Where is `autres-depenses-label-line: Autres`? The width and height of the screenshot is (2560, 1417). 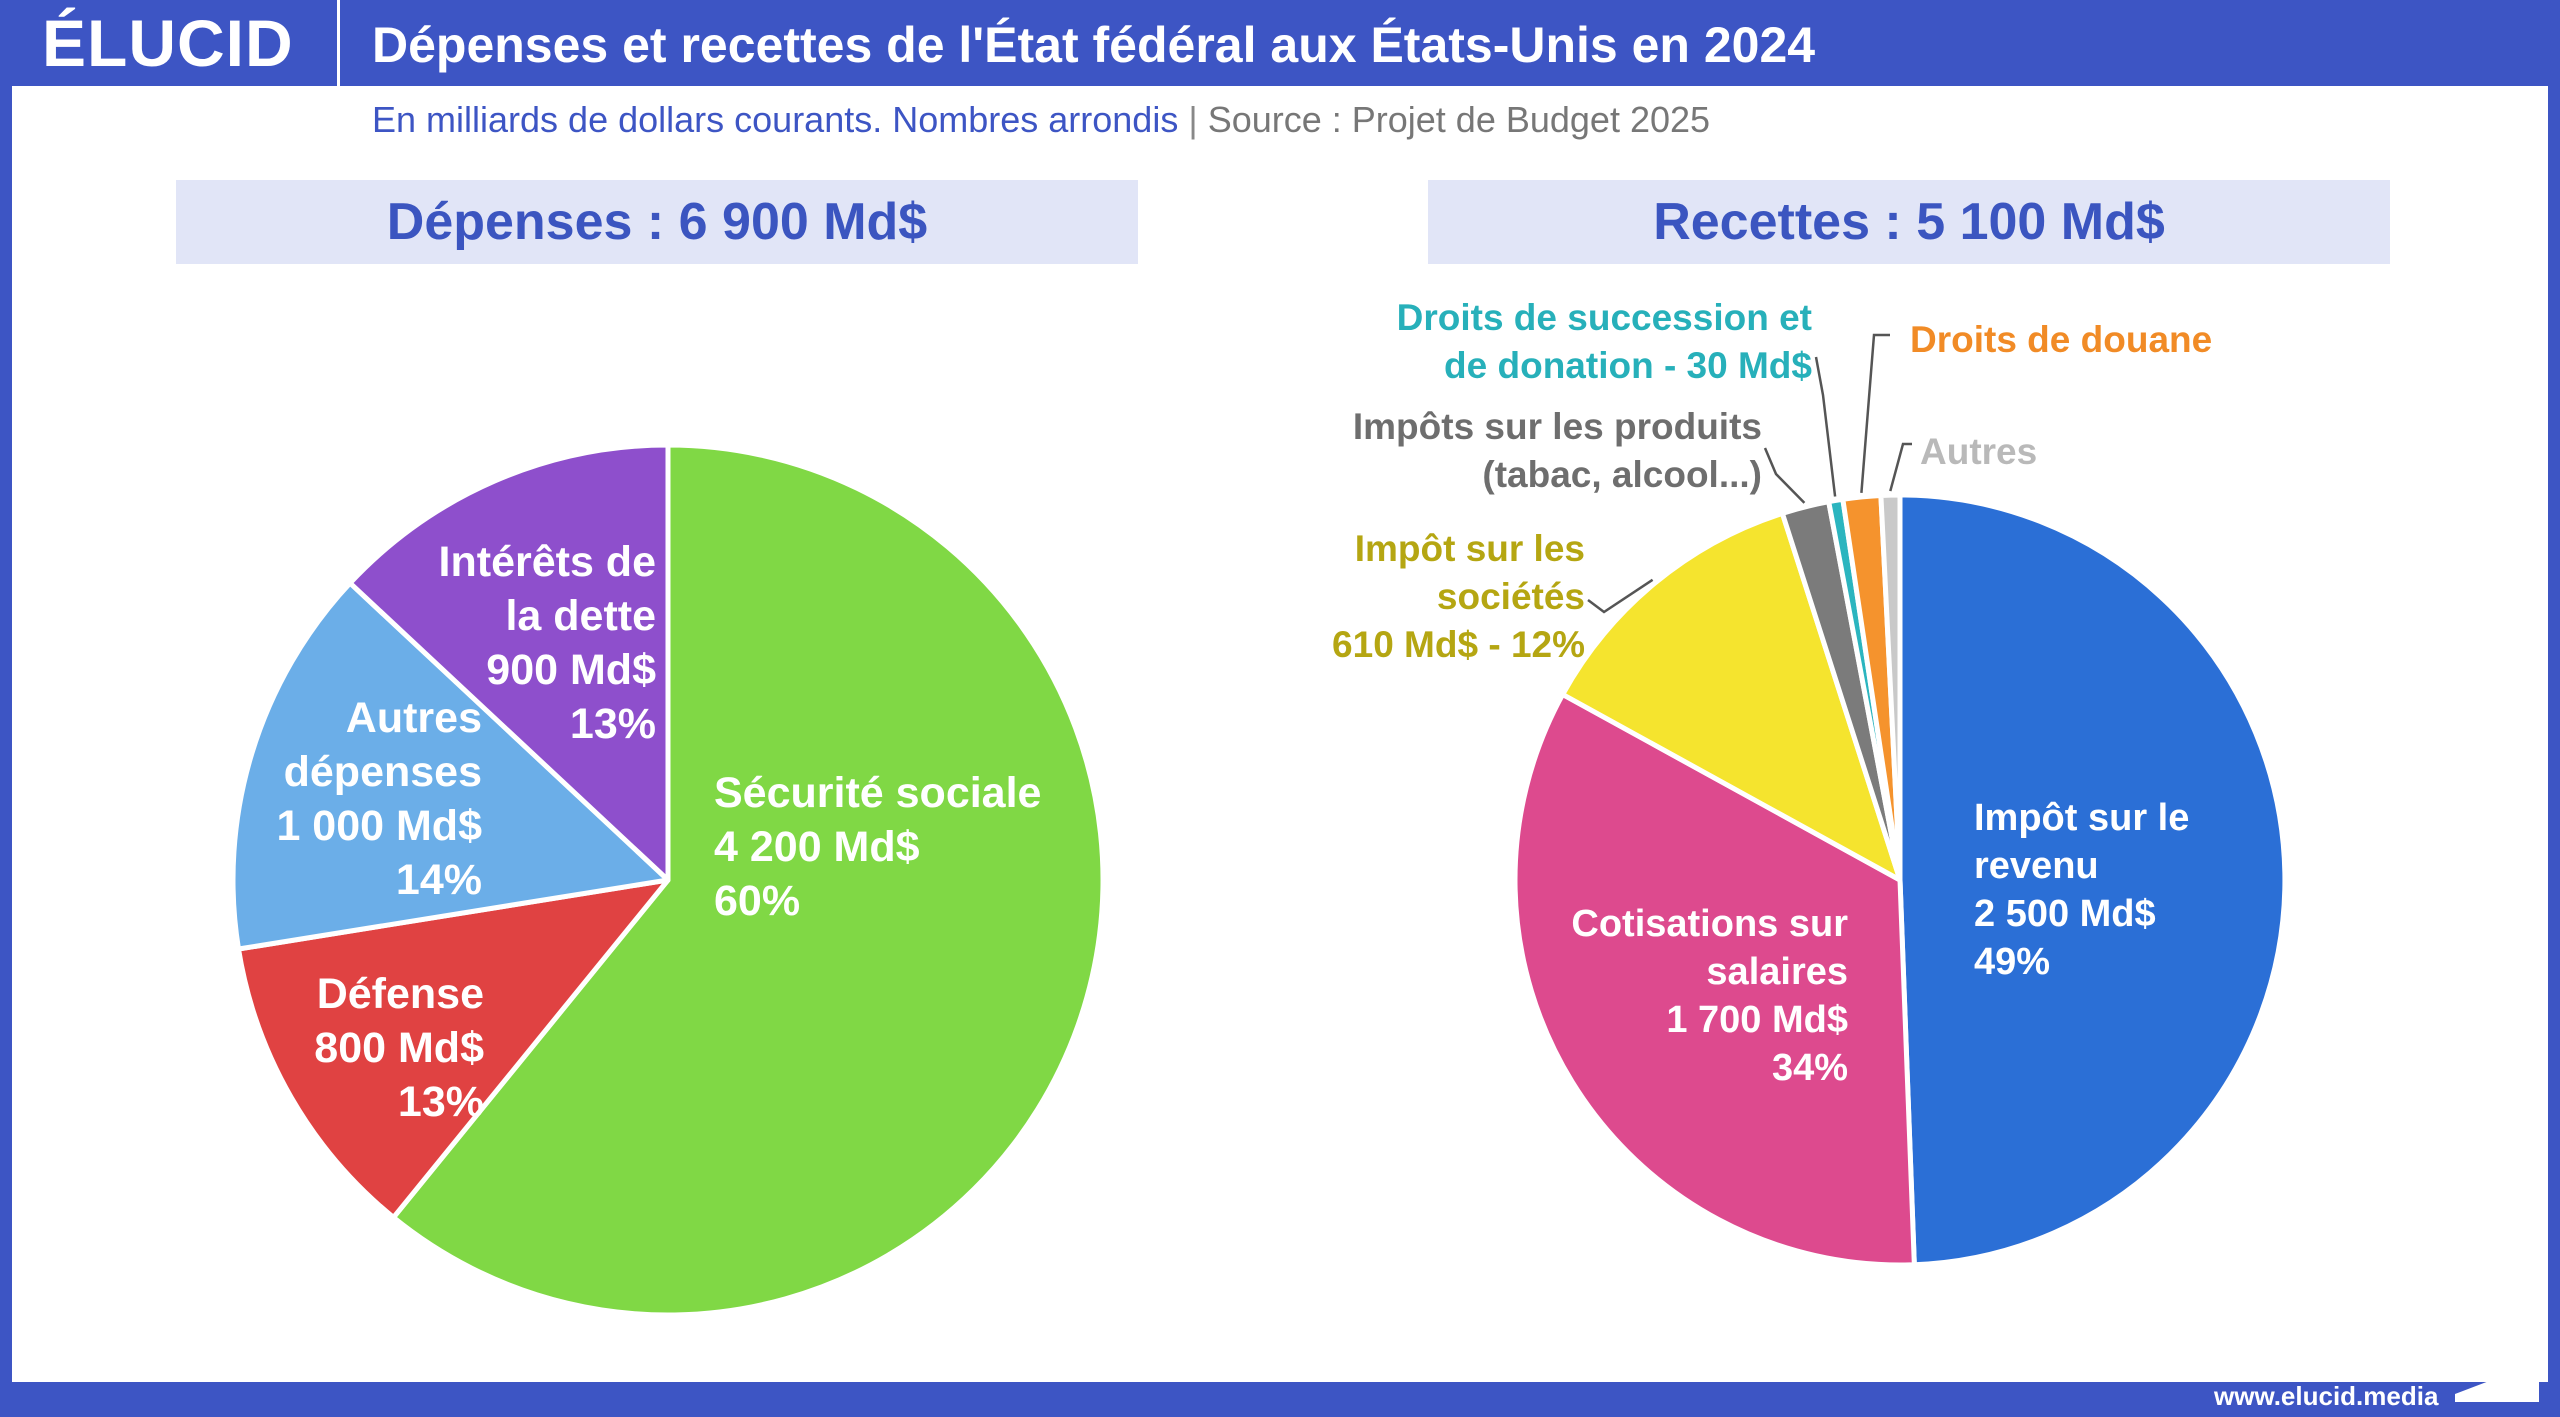
autres-depenses-label-line: Autres is located at coordinates (414, 718).